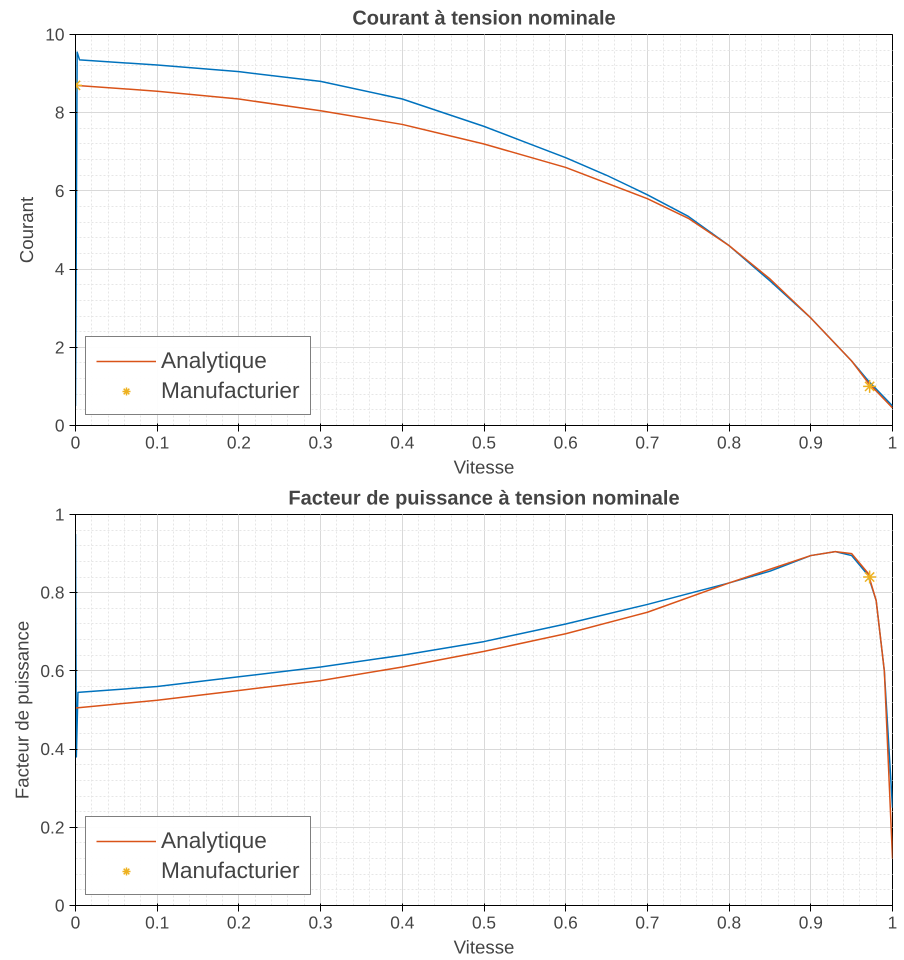 The image size is (904, 960). What do you see at coordinates (52, 592) in the screenshot?
I see `y-tick-label: 0.8` at bounding box center [52, 592].